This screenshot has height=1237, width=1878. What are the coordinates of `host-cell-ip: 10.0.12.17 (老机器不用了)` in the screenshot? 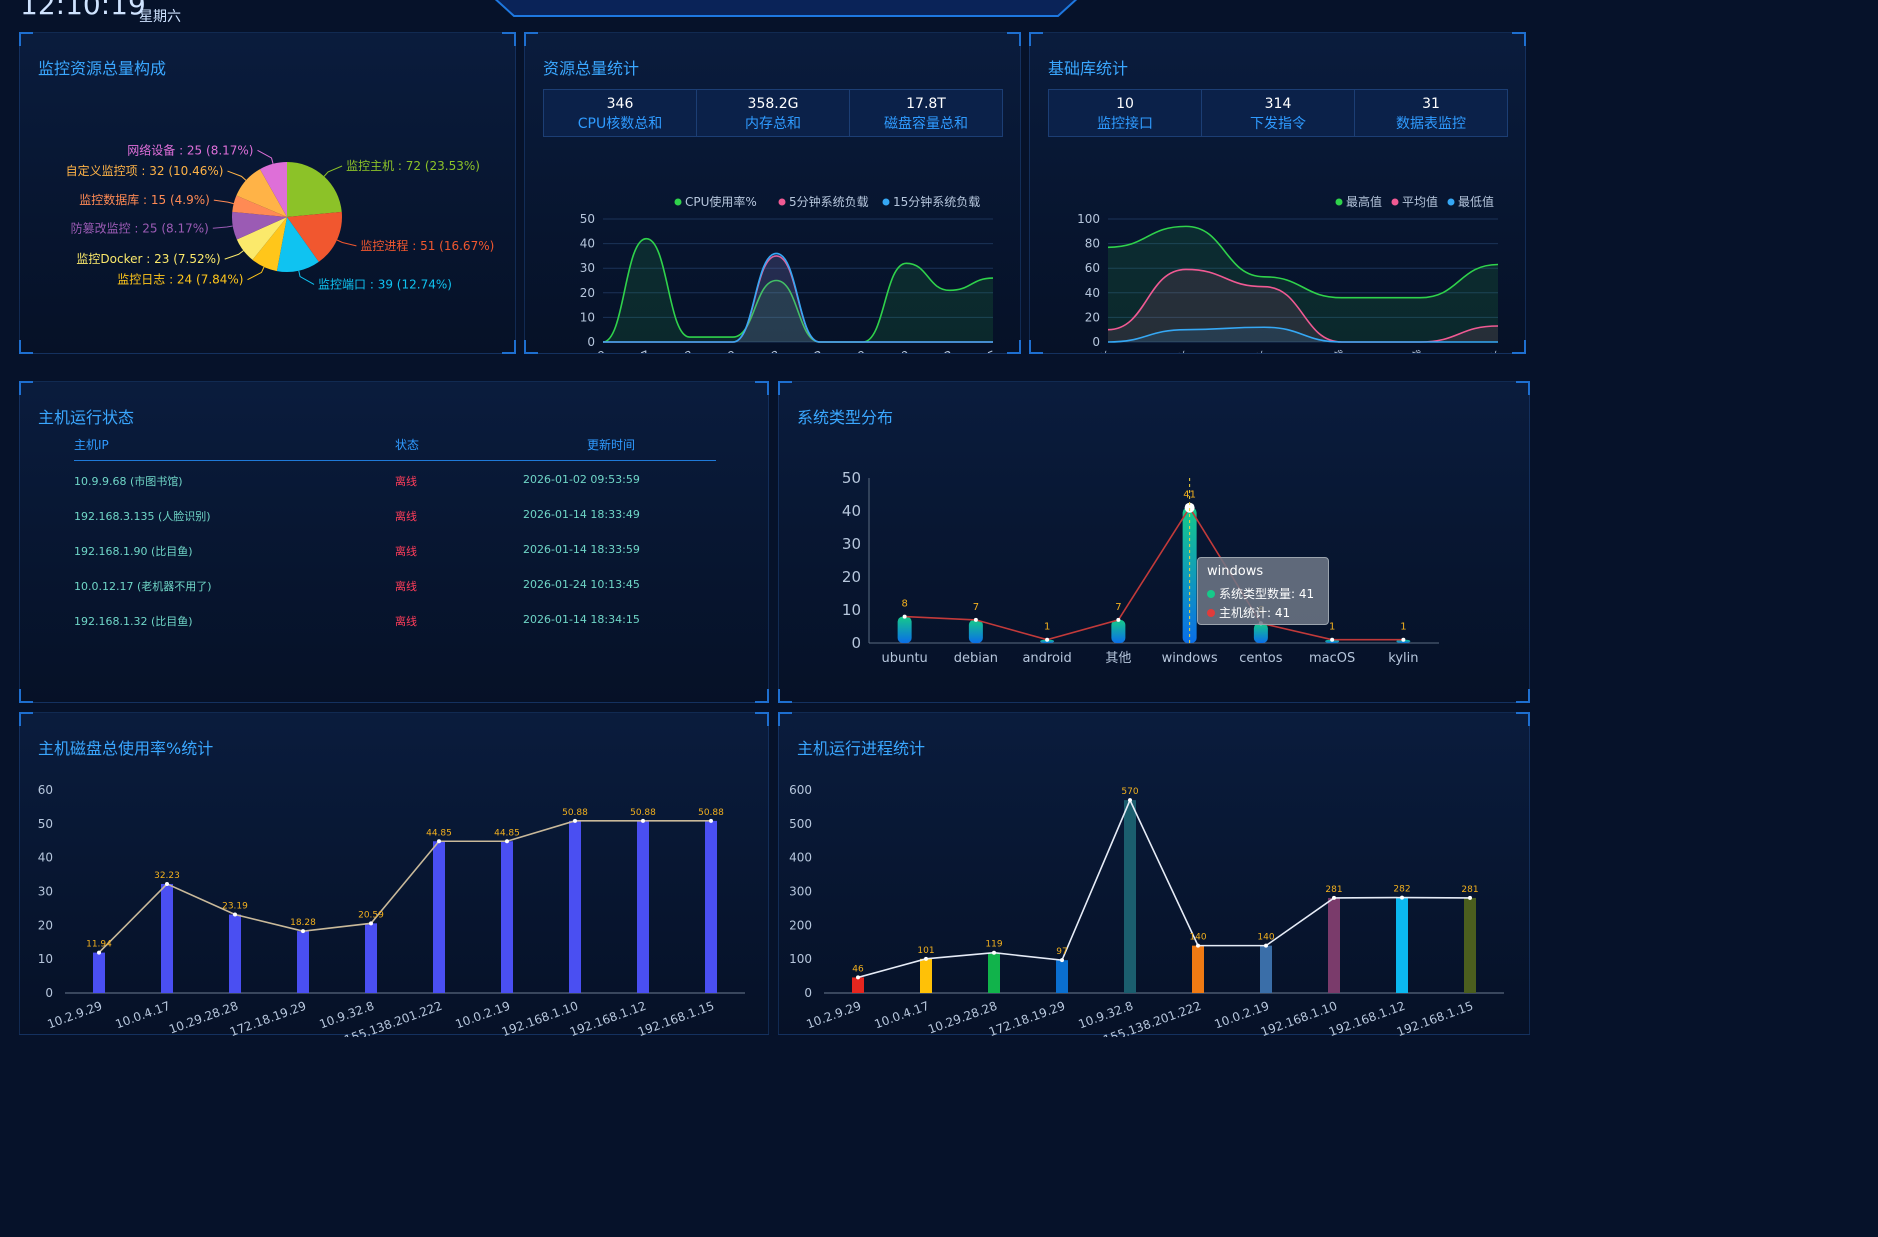 It's located at (143, 586).